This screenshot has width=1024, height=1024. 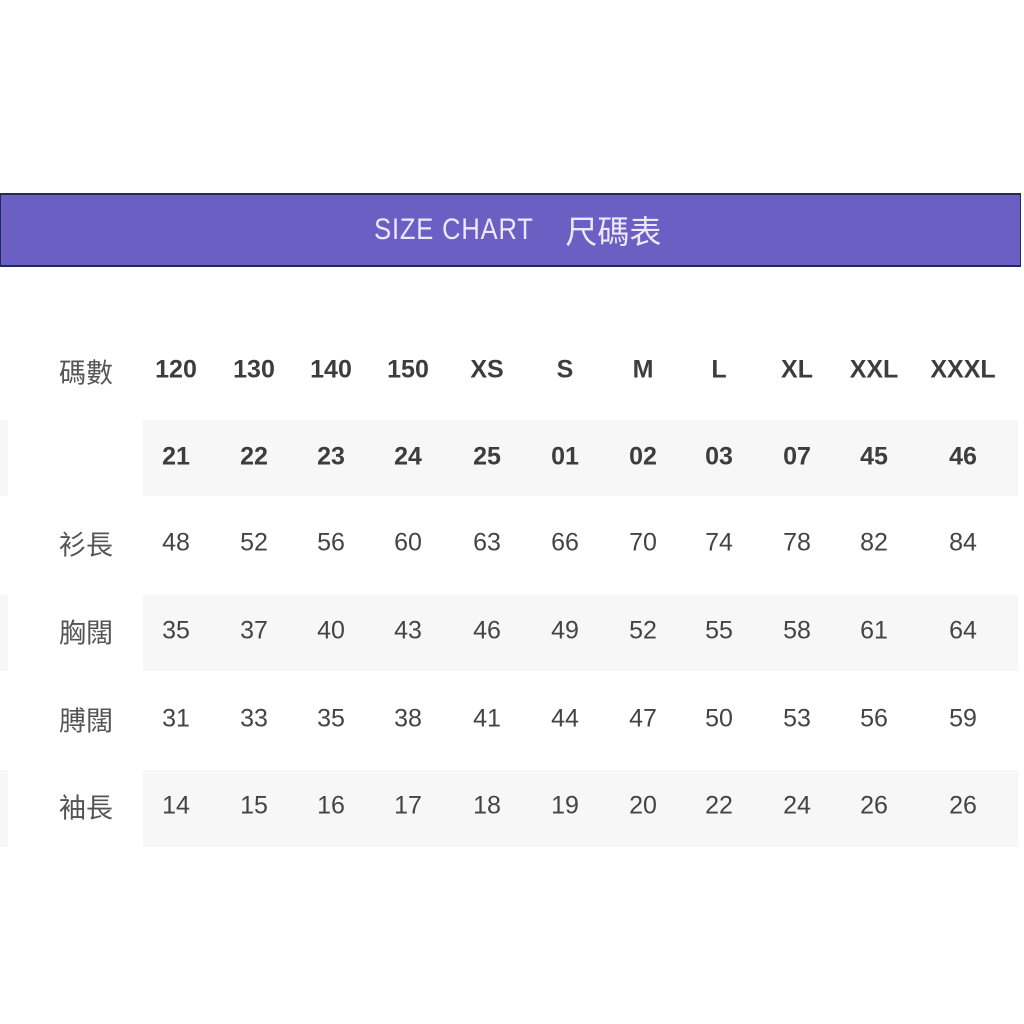 What do you see at coordinates (643, 456) in the screenshot?
I see `size-code: 02` at bounding box center [643, 456].